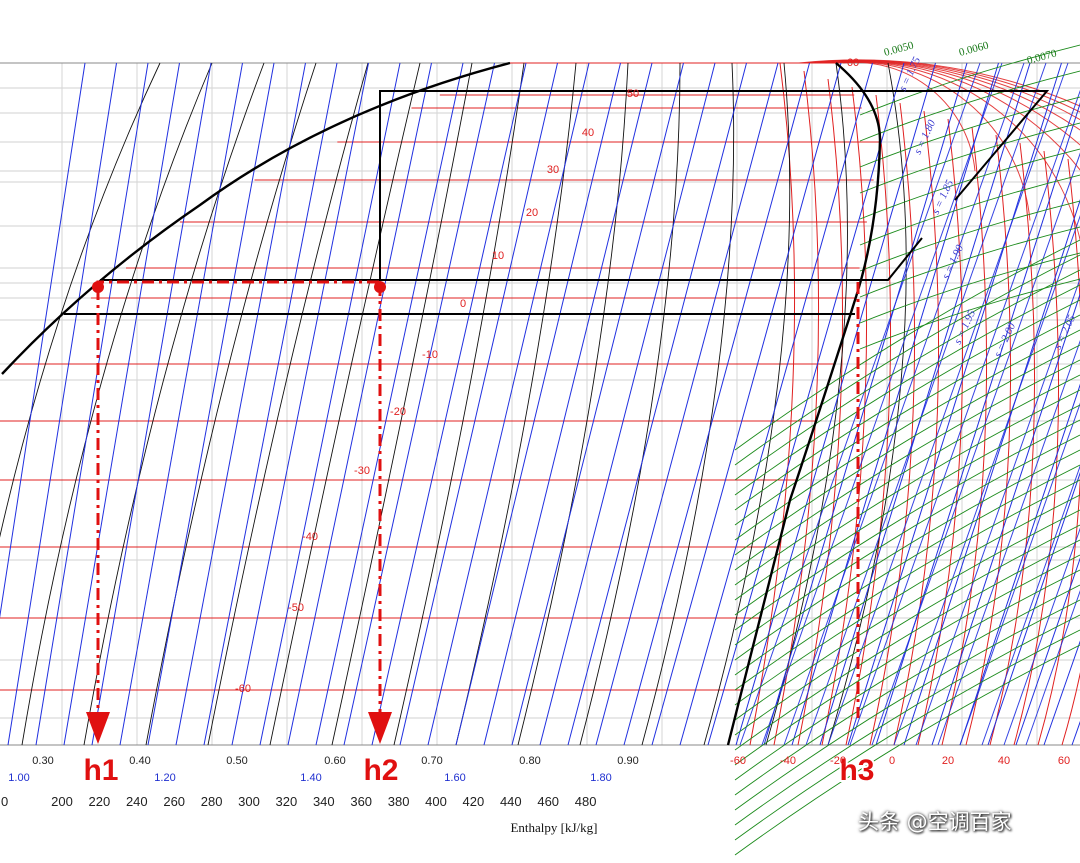  What do you see at coordinates (943, 197) in the screenshot?
I see `isentrope-label: s = 1.85` at bounding box center [943, 197].